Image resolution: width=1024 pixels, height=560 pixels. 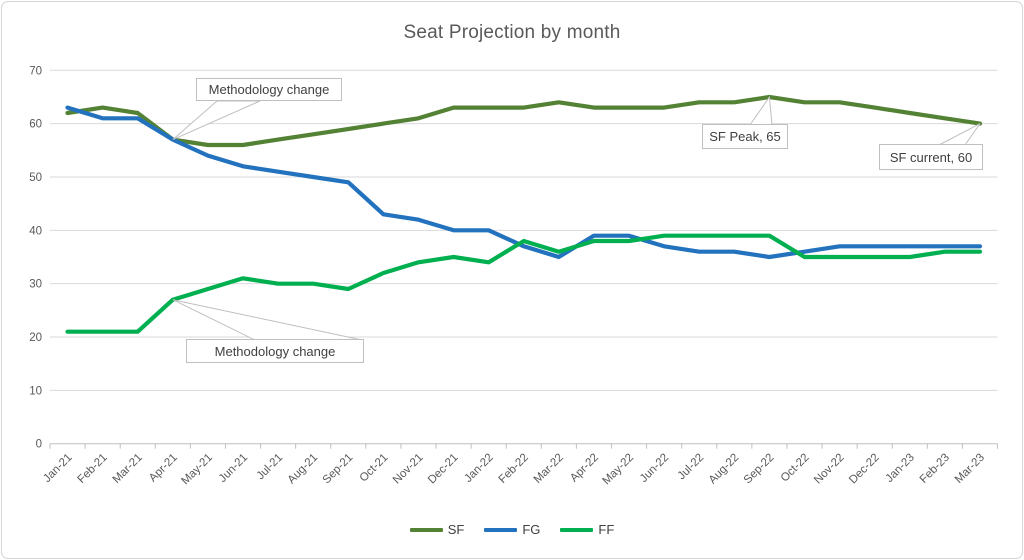 What do you see at coordinates (128, 469) in the screenshot?
I see `x-axis-tick-label: Mar-21` at bounding box center [128, 469].